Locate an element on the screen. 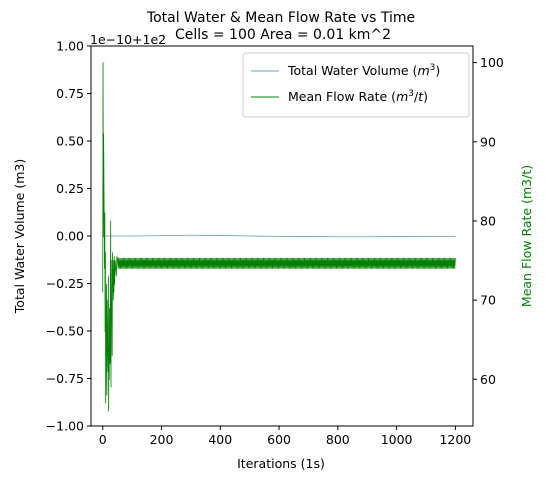 The width and height of the screenshot is (546, 480). x-axis-label: Iterations (1s) is located at coordinates (281, 463).